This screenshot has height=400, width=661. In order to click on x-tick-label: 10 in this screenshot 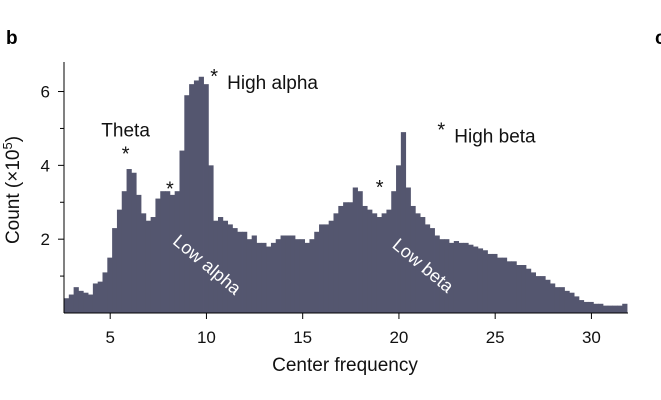, I will do `click(206, 337)`.